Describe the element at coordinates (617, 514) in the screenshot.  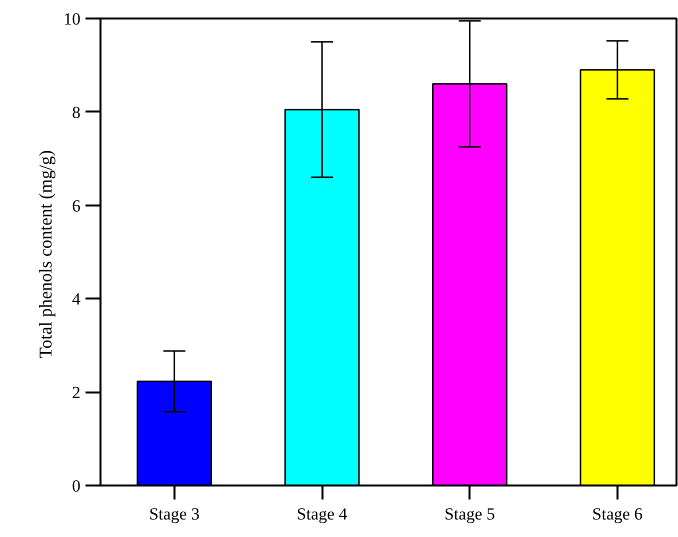
I see `x-tick-label: Stage 6` at that location.